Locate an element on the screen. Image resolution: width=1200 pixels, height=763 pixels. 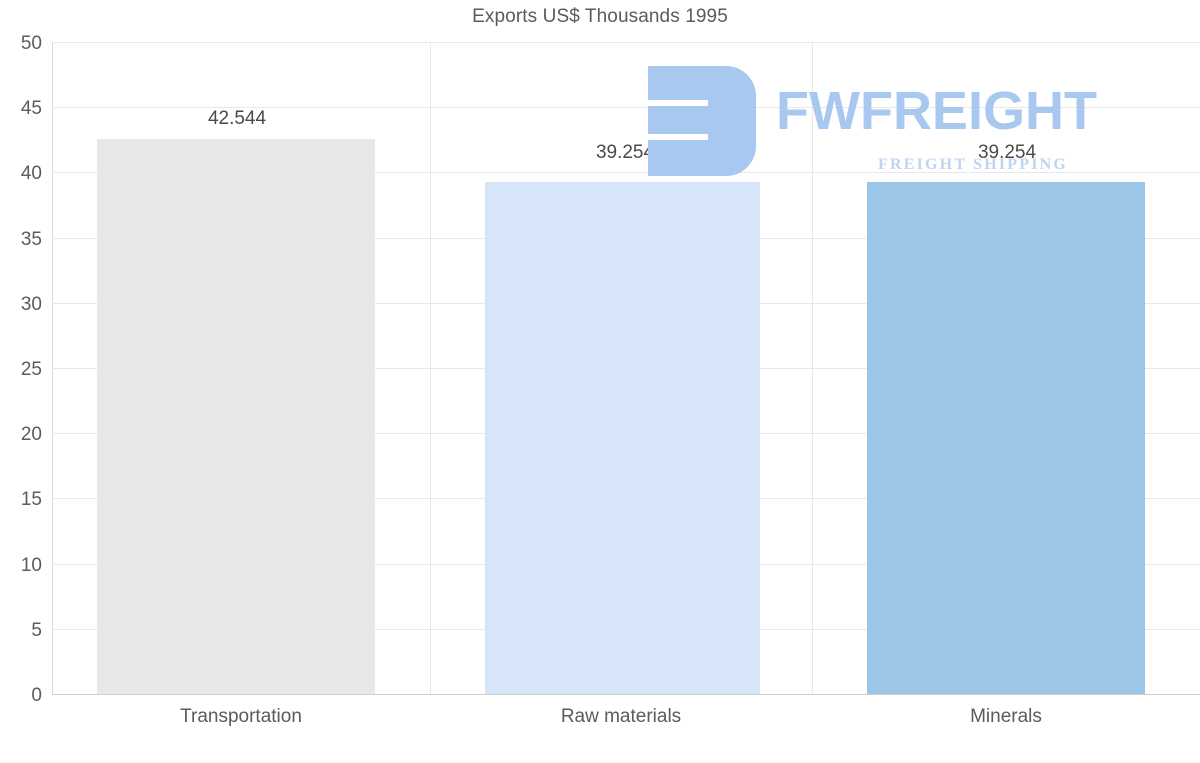
y-tick-label: 30 is located at coordinates (31, 304).